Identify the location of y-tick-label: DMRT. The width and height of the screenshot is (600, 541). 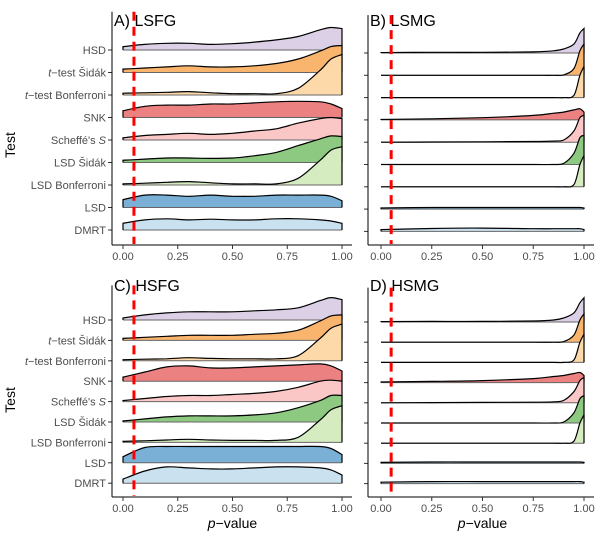
(90, 484).